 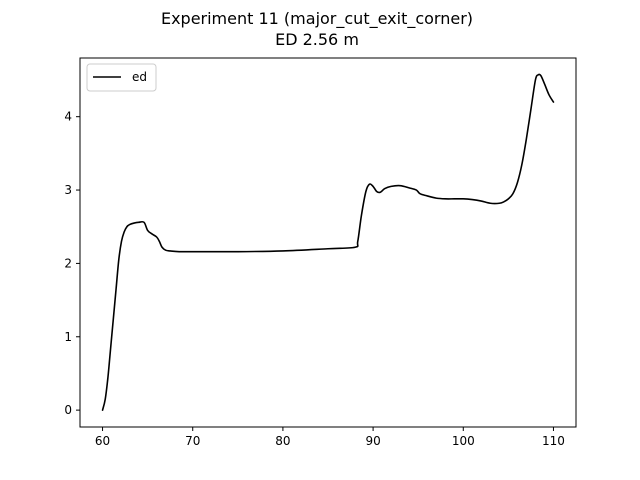 What do you see at coordinates (192, 441) in the screenshot?
I see `x-tick-label: 70` at bounding box center [192, 441].